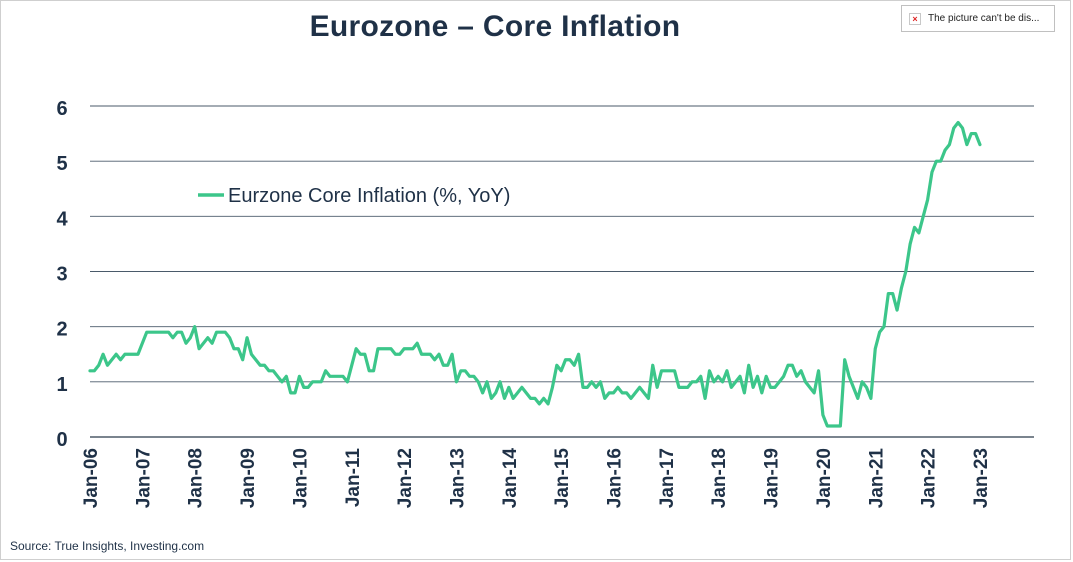 Image resolution: width=1073 pixels, height=562 pixels. Describe the element at coordinates (62, 219) in the screenshot. I see `y-tick-label: 4` at that location.